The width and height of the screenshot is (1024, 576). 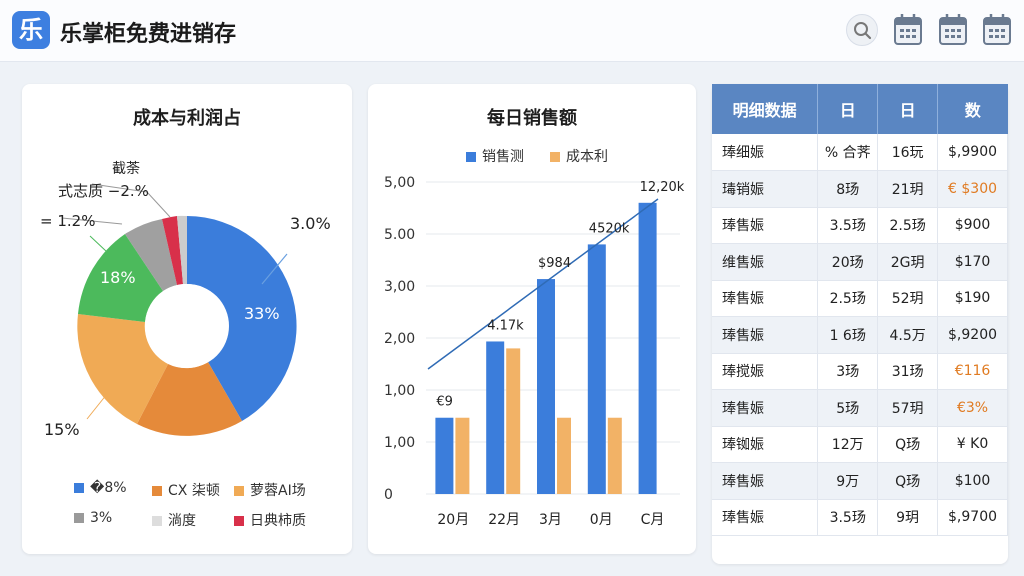 I want to click on bar-chart-title: 每日销售额, so click(x=532, y=118).